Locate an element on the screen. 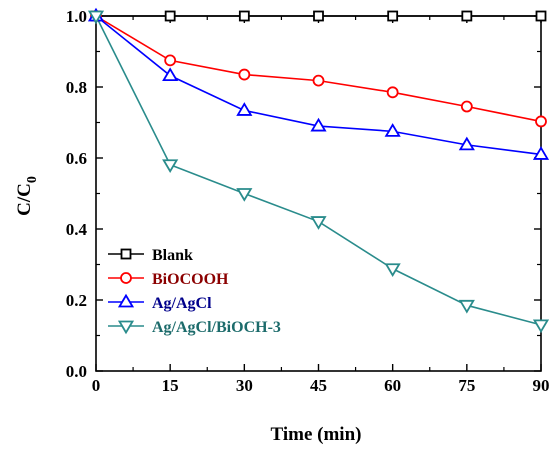 This screenshot has height=449, width=550. y-axis-title-group: C/C0 is located at coordinates (27, 196).